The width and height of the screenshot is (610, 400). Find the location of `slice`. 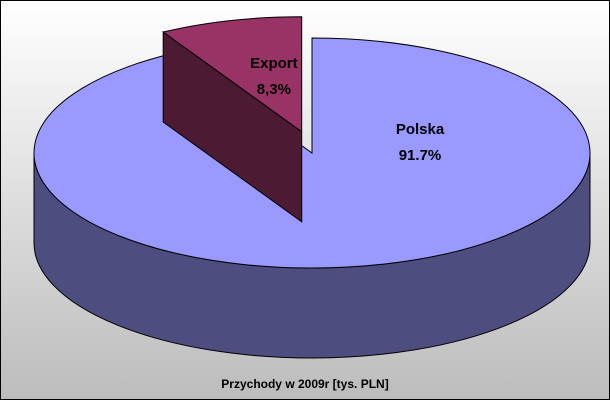

slice is located at coordinates (232, 74).